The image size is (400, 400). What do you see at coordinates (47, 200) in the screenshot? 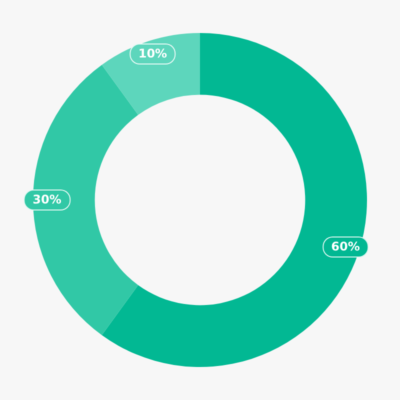
I see `data-label: 30%` at bounding box center [47, 200].